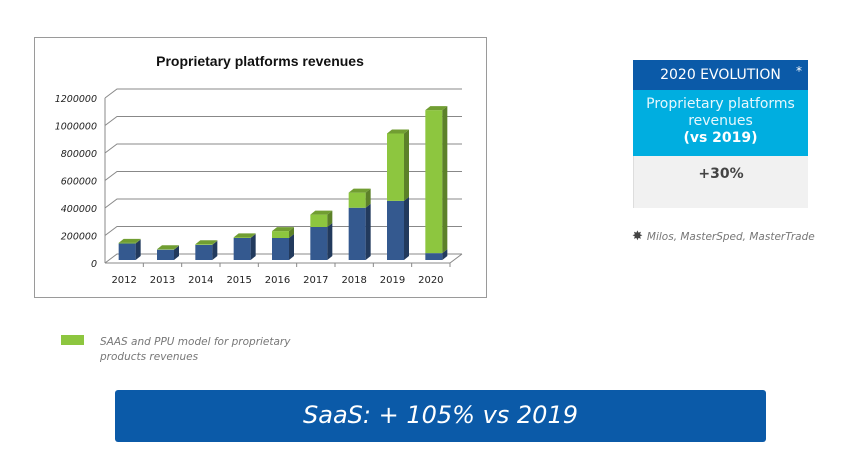 The image size is (854, 450). I want to click on x-tick-label: 2012, so click(123, 280).